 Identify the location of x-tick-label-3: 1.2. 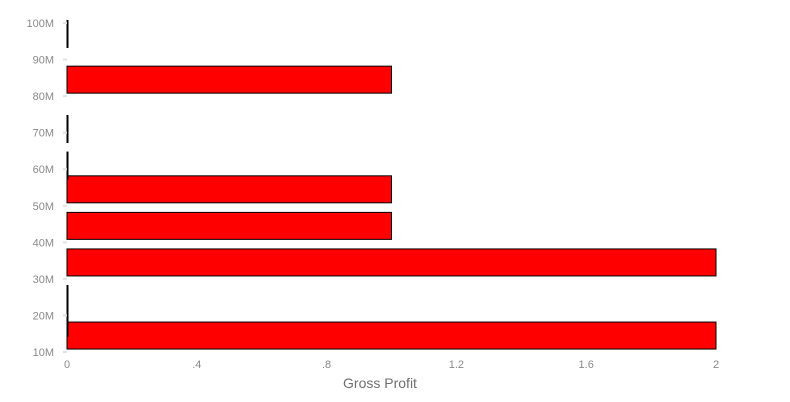
(456, 365).